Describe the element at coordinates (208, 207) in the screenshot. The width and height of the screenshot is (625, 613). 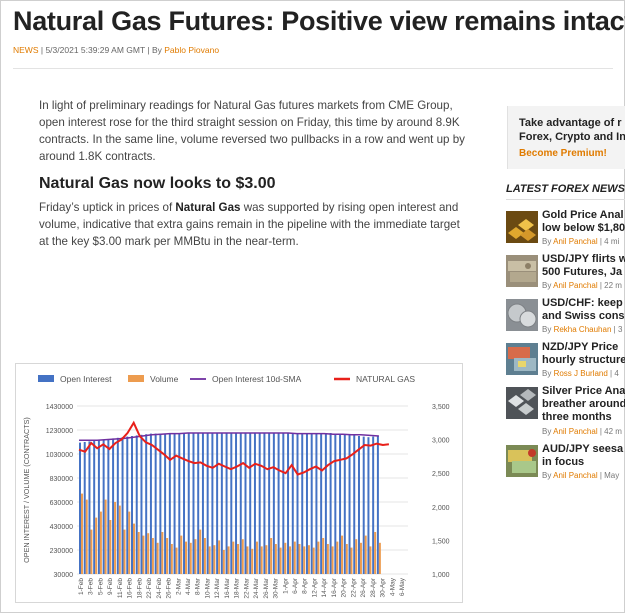
I see `paragraph-bold-text: Natural Gas` at that location.